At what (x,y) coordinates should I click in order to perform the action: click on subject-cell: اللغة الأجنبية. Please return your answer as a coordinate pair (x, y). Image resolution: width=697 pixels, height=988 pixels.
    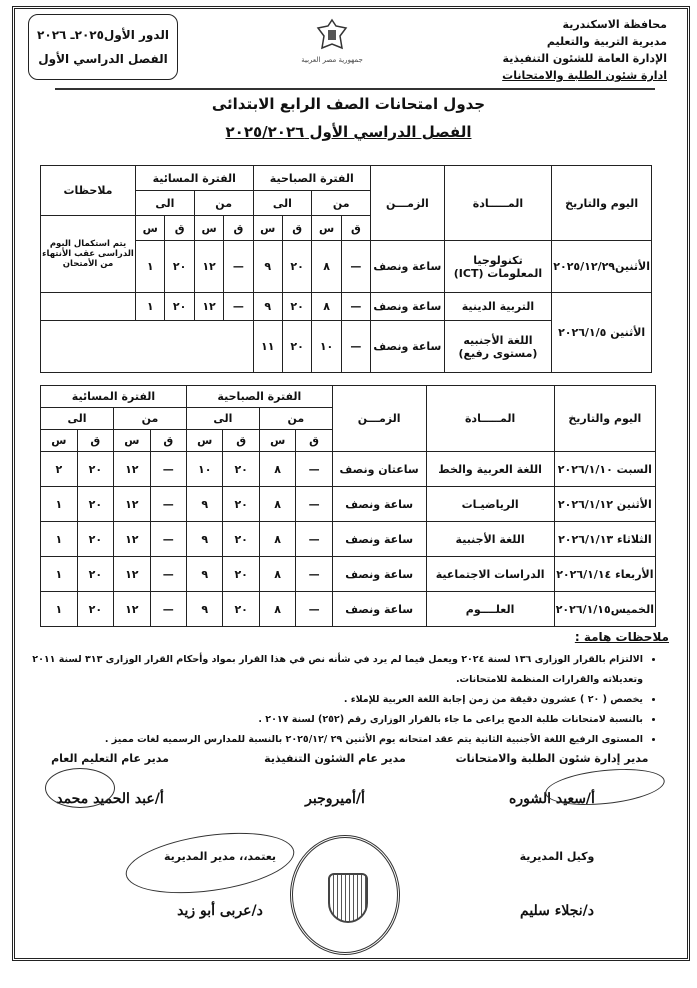
    Looking at the image, I should click on (490, 539).